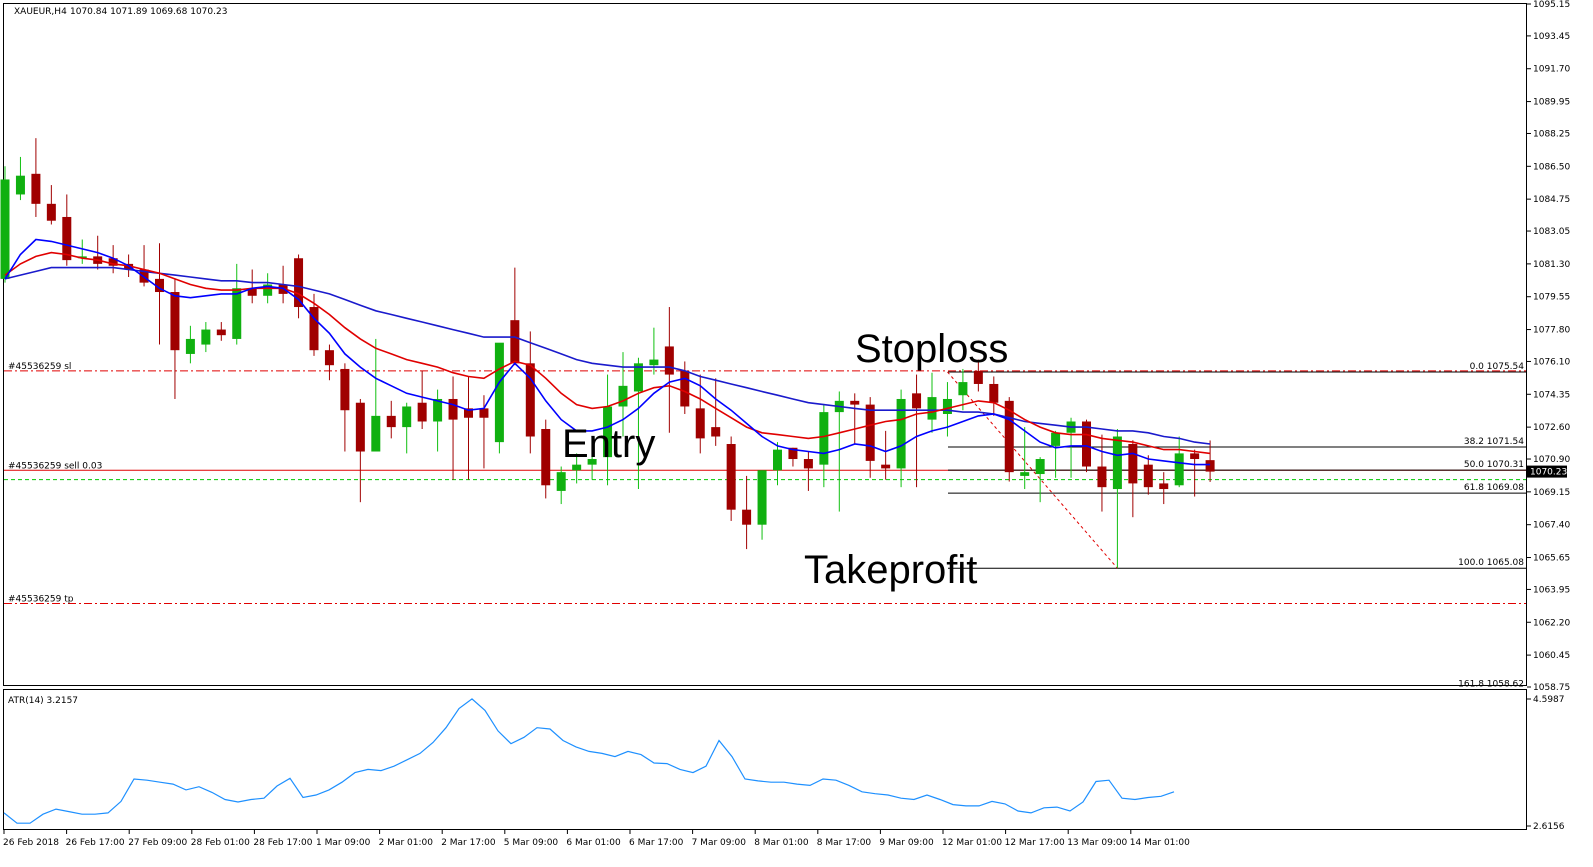  I want to click on y-tick-label: 1093.45, so click(1551, 37).